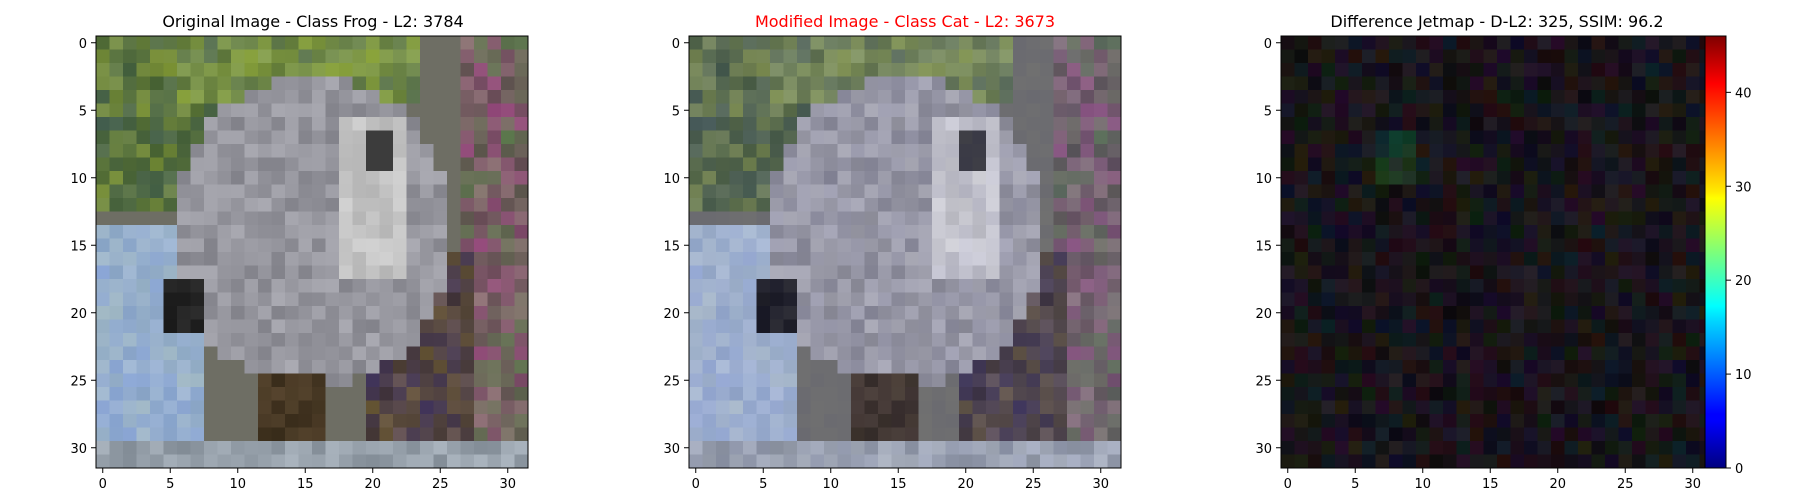  What do you see at coordinates (696, 484) in the screenshot?
I see `x-tick-label: 0` at bounding box center [696, 484].